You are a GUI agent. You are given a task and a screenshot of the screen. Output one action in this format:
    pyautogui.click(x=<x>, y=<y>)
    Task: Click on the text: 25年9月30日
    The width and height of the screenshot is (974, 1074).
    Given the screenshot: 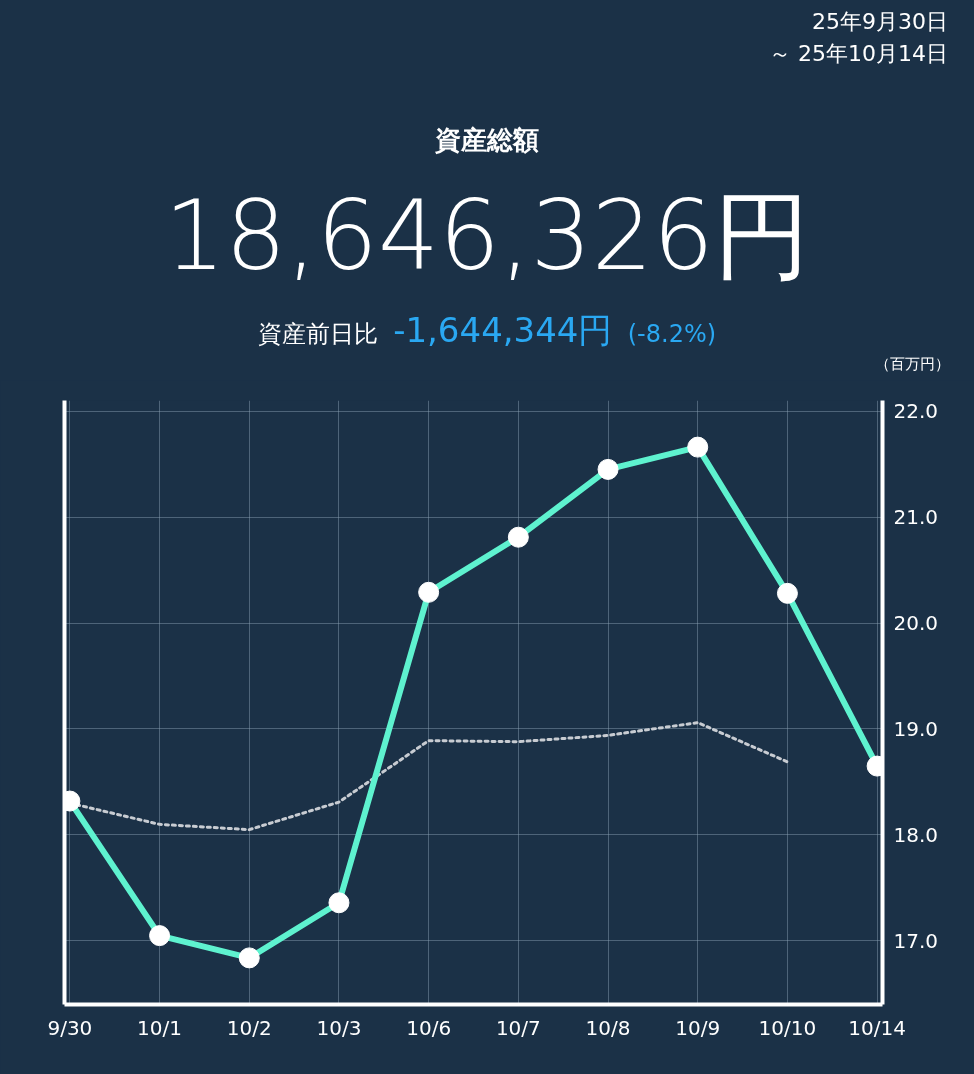 What is the action you would take?
    pyautogui.click(x=880, y=21)
    